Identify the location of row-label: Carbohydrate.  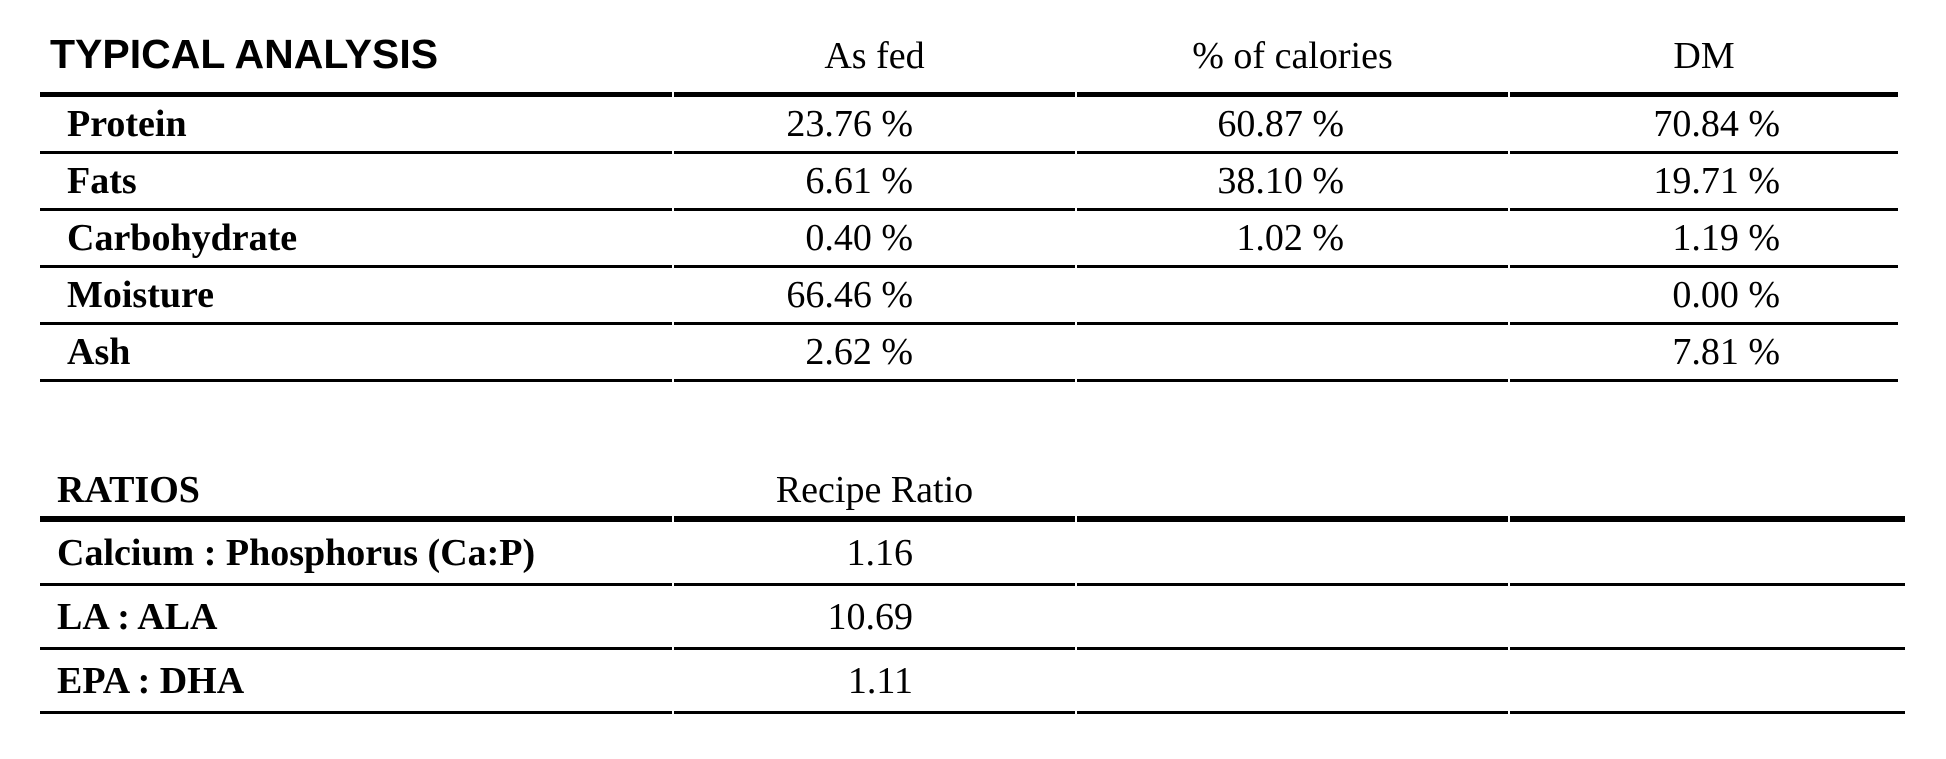
(356, 239).